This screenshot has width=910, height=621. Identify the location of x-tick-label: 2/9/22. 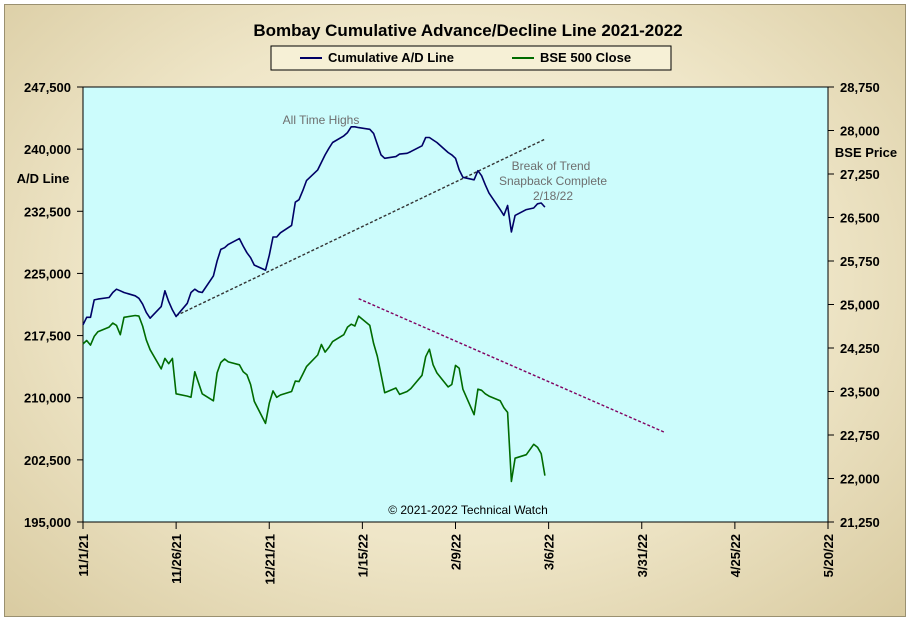
(456, 552).